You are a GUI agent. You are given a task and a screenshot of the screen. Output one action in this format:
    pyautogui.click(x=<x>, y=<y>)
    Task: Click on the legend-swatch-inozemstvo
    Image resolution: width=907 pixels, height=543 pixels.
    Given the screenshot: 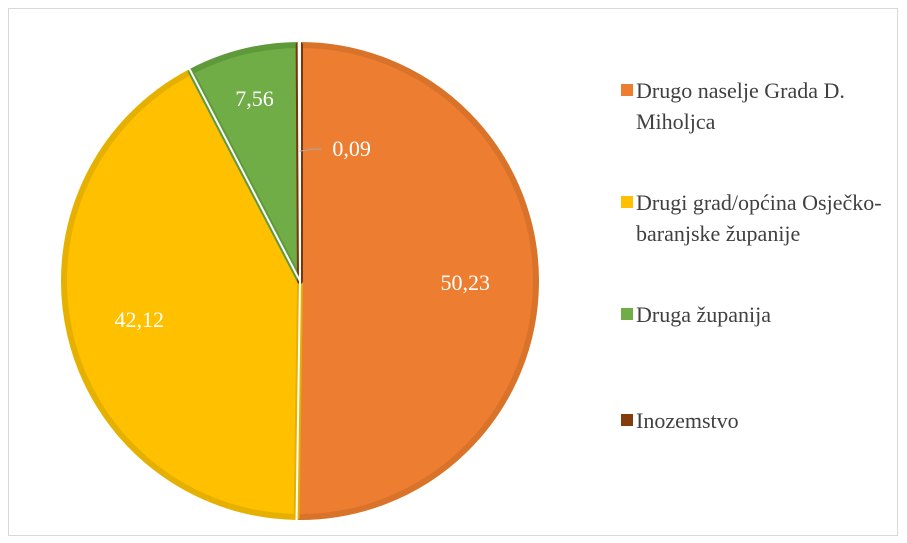 What is the action you would take?
    pyautogui.click(x=627, y=420)
    